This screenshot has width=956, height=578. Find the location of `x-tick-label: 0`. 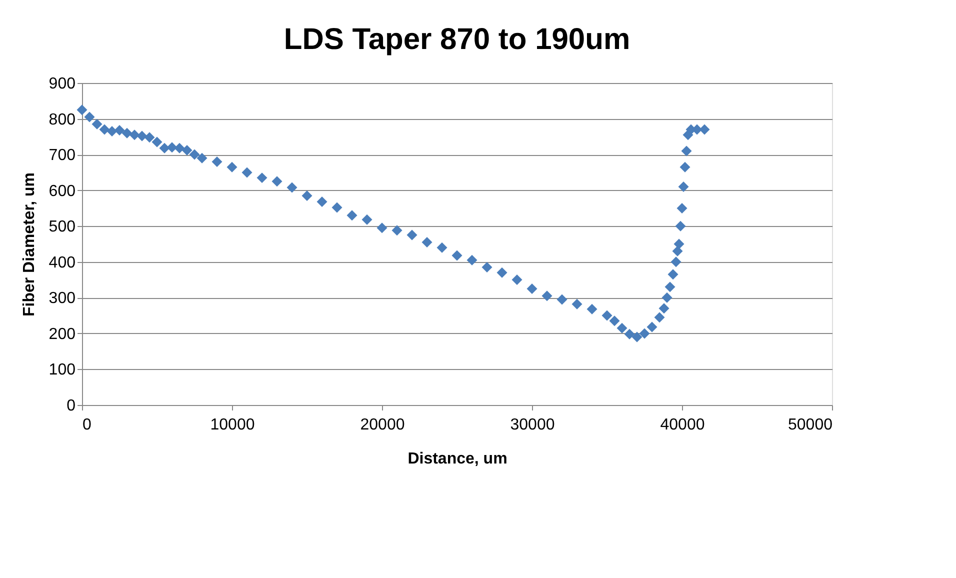

x-tick-label: 0 is located at coordinates (87, 425).